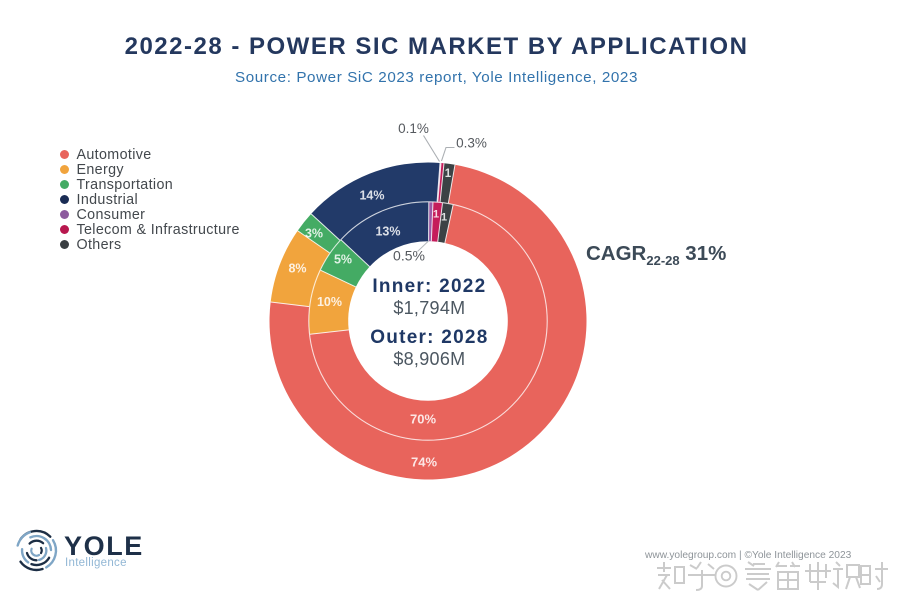 Image resolution: width=905 pixels, height=614 pixels. I want to click on svg-text: 74%, so click(424, 462).